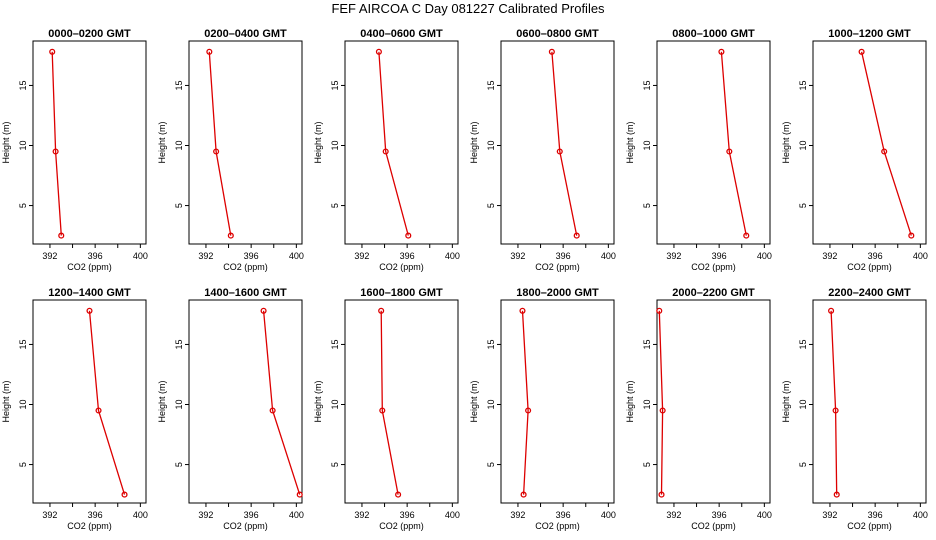 This screenshot has height=540, width=936. What do you see at coordinates (713, 293) in the screenshot?
I see `panel-title: 2000–2200 GMT` at bounding box center [713, 293].